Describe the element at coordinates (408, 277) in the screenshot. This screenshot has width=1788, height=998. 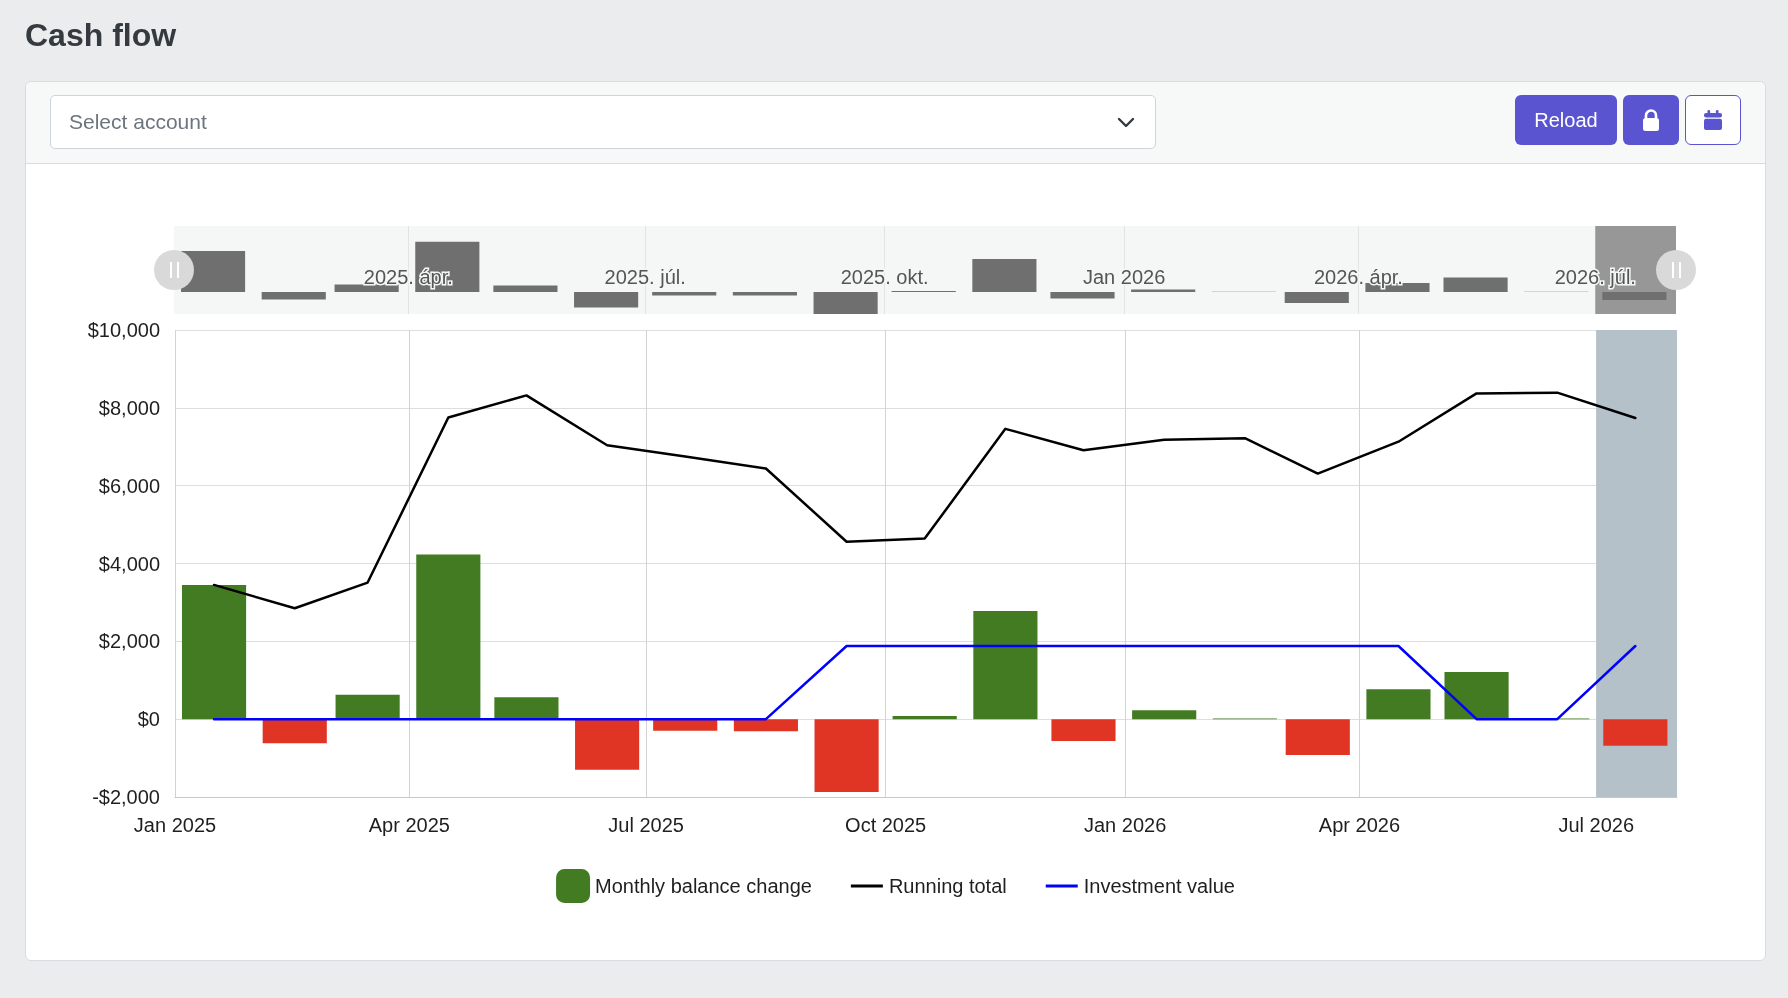
I see `x-tick-label: 2025. ápr.` at that location.